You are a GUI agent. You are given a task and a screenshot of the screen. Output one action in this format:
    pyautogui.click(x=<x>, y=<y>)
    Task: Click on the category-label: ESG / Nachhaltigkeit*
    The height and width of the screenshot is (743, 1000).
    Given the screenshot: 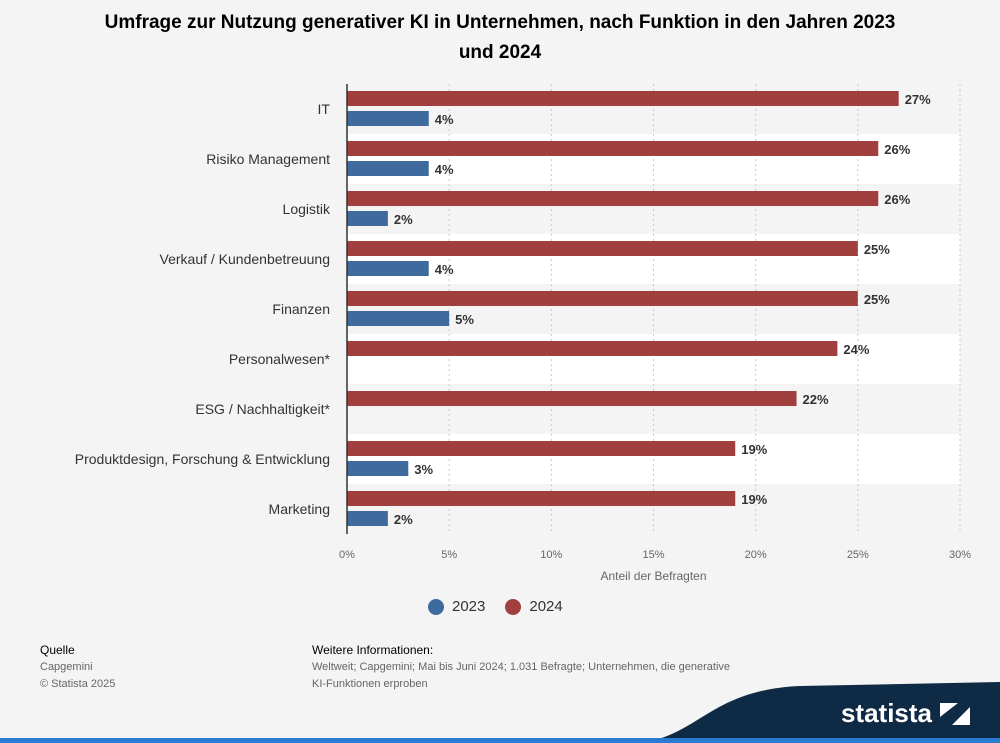 What is the action you would take?
    pyautogui.click(x=262, y=409)
    